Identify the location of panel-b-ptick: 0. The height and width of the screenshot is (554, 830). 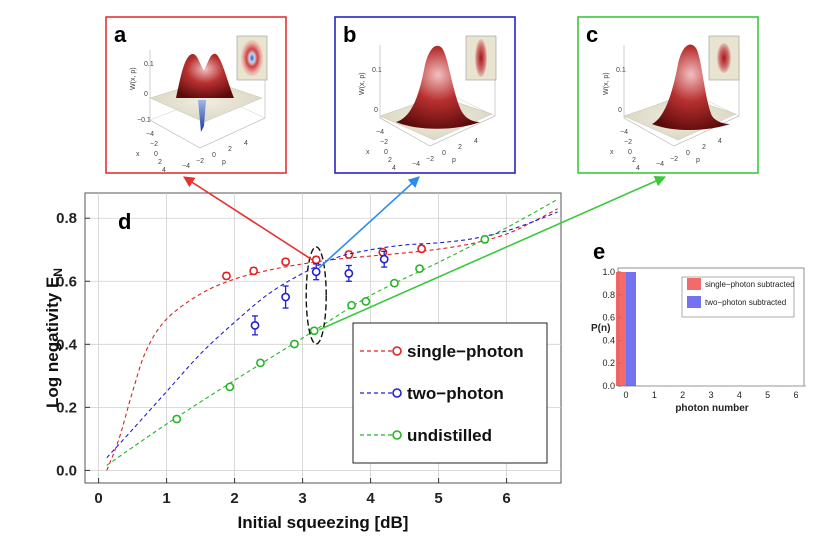
(444, 153).